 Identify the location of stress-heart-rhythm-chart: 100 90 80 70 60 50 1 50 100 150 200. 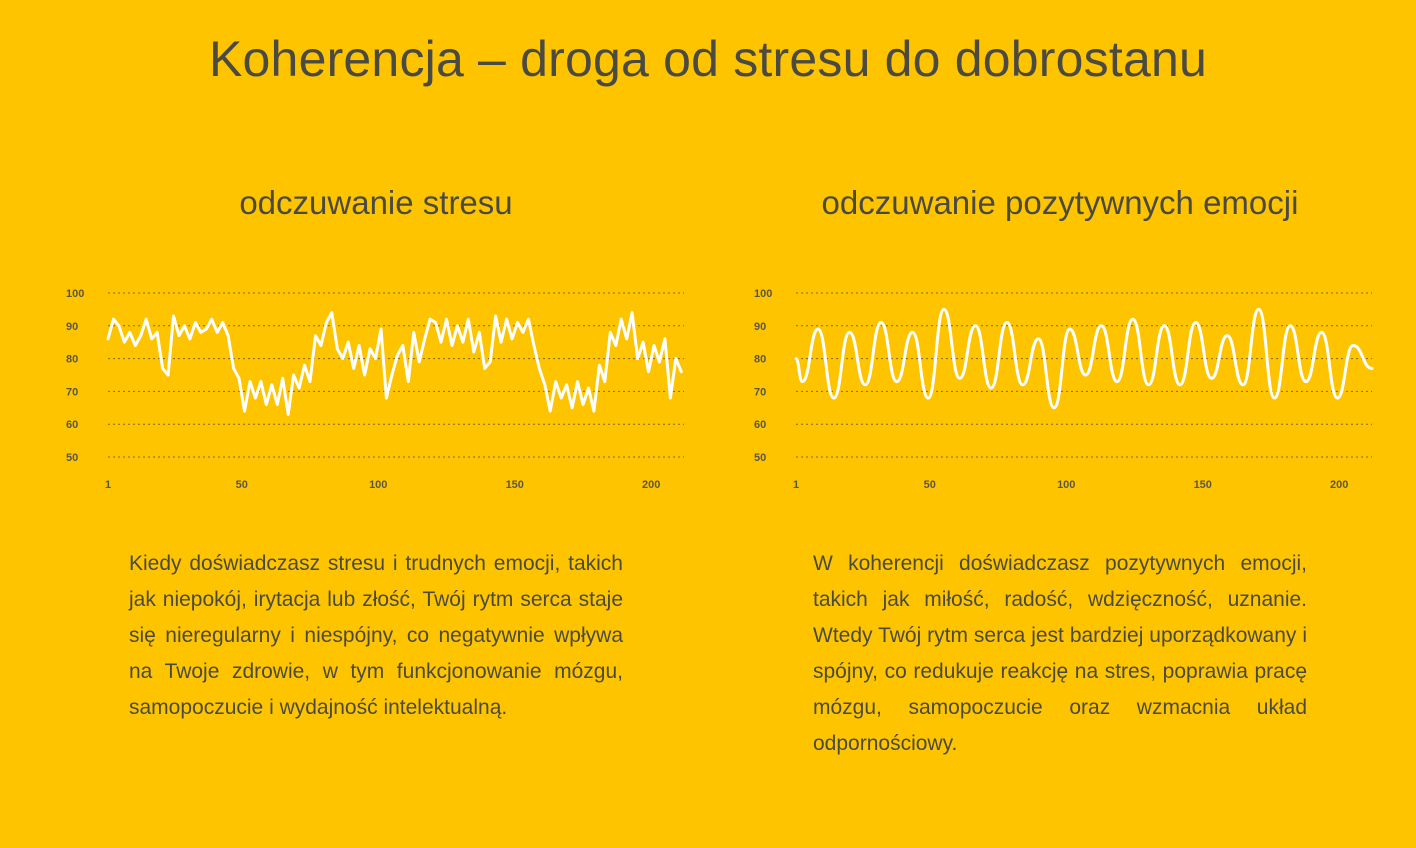
(372, 391).